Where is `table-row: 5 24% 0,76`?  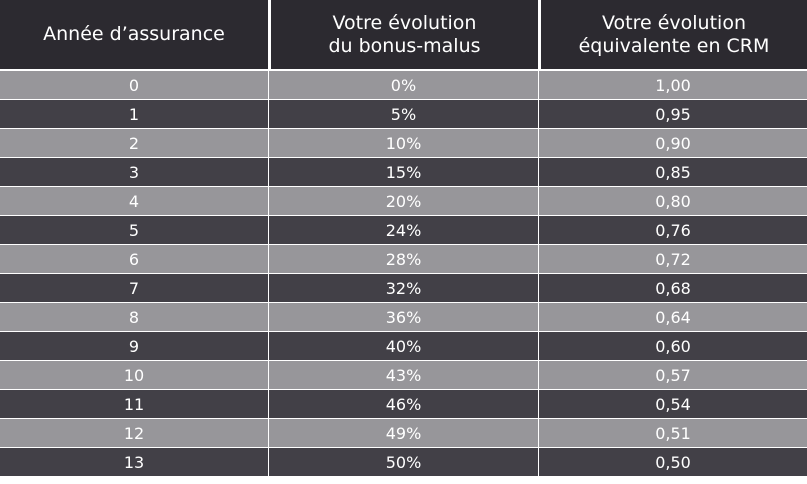 table-row: 5 24% 0,76 is located at coordinates (403, 230).